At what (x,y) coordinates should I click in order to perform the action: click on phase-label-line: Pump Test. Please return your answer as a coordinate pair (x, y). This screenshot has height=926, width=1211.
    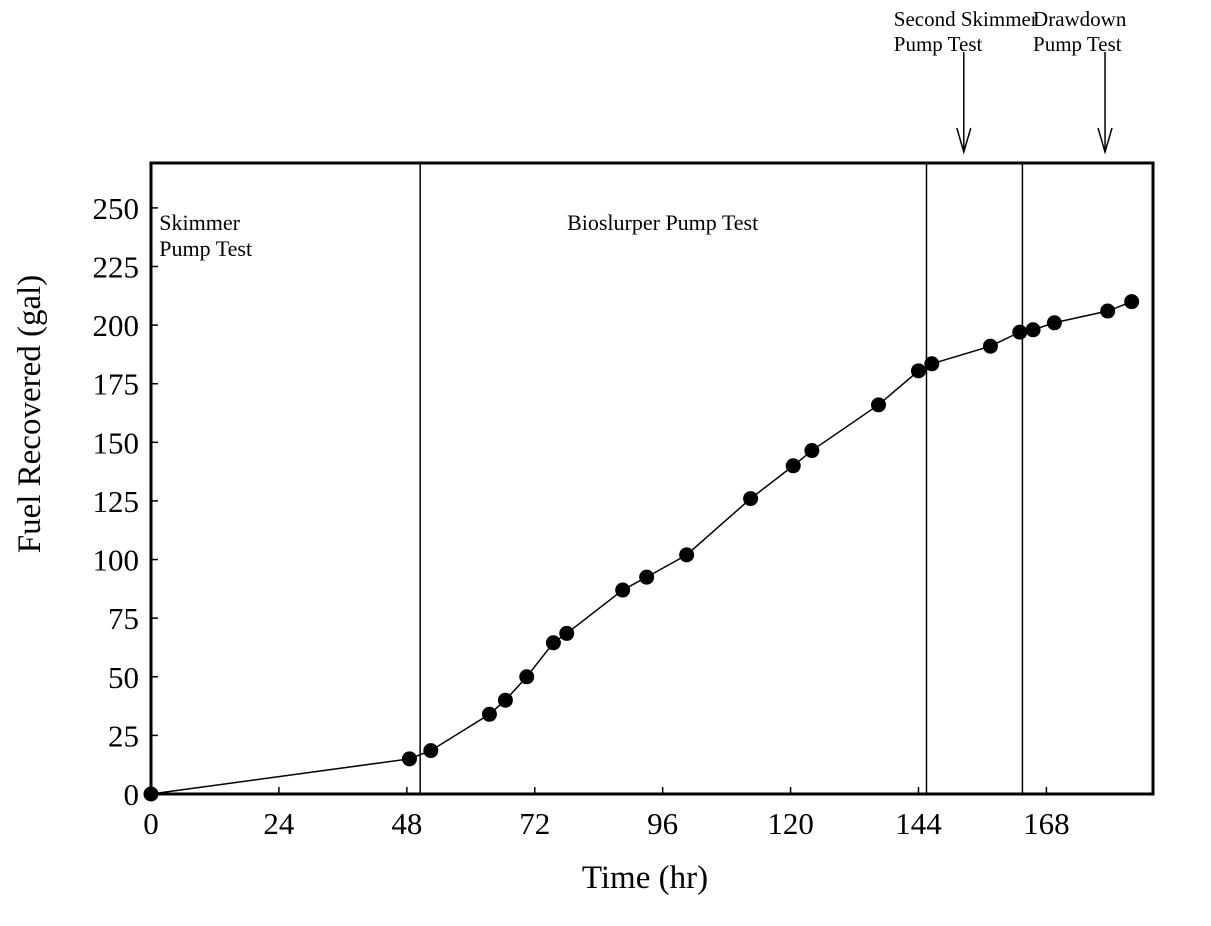
    Looking at the image, I should click on (205, 248).